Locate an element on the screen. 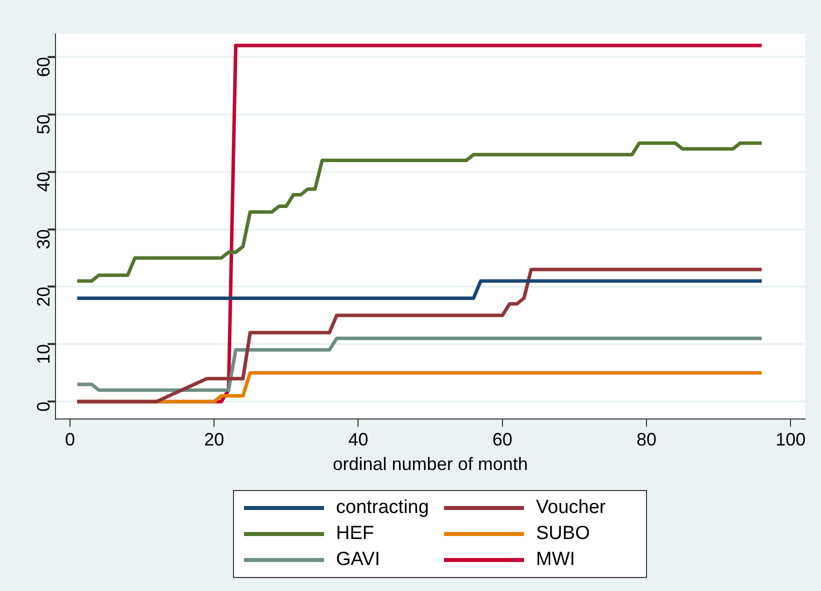  legend-label: contracting is located at coordinates (382, 508).